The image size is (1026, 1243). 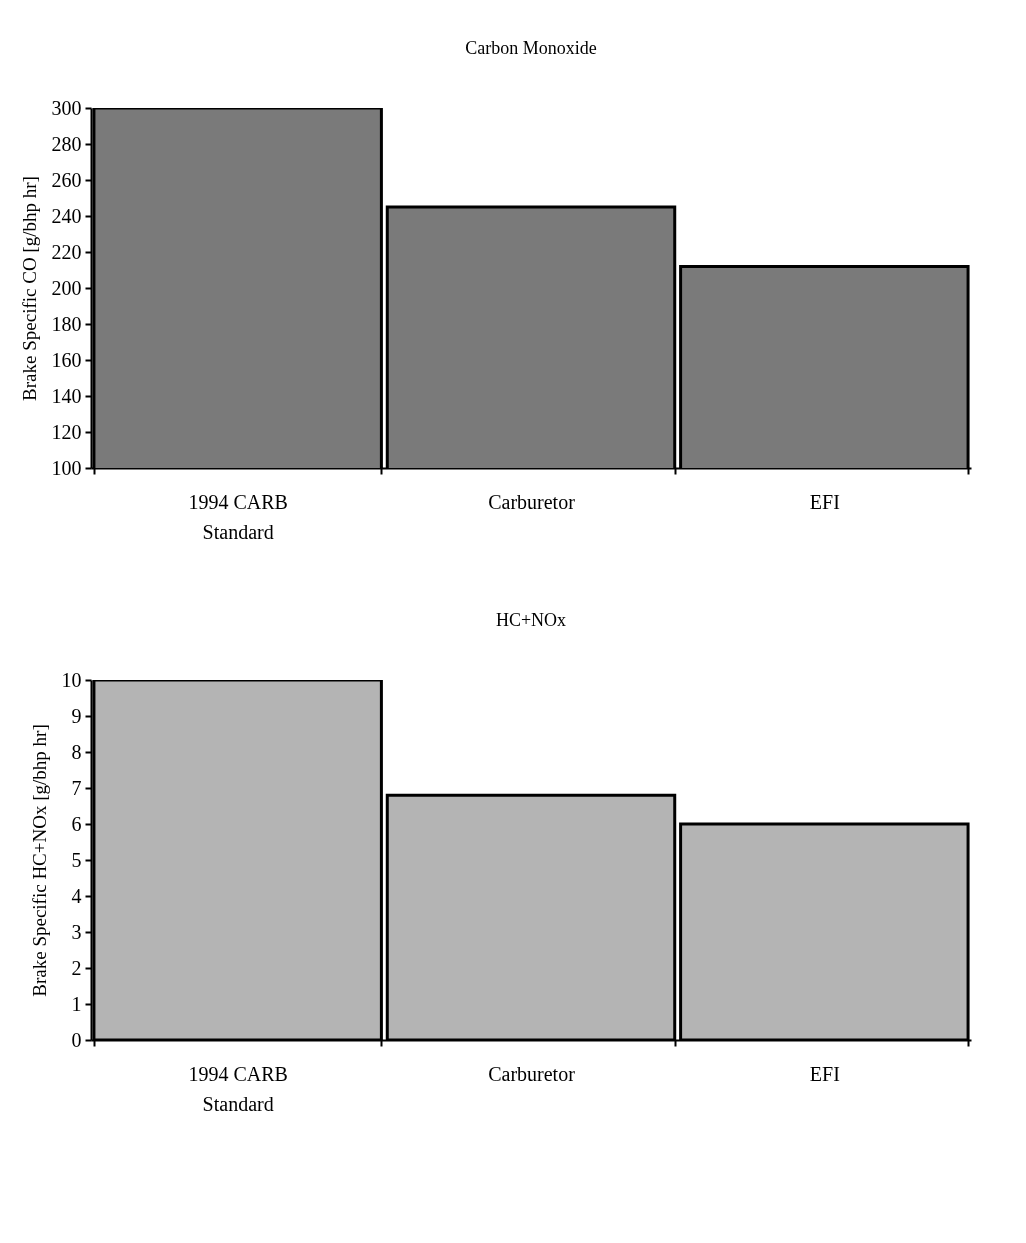 I want to click on y-tick-label: 7, so click(x=76, y=787).